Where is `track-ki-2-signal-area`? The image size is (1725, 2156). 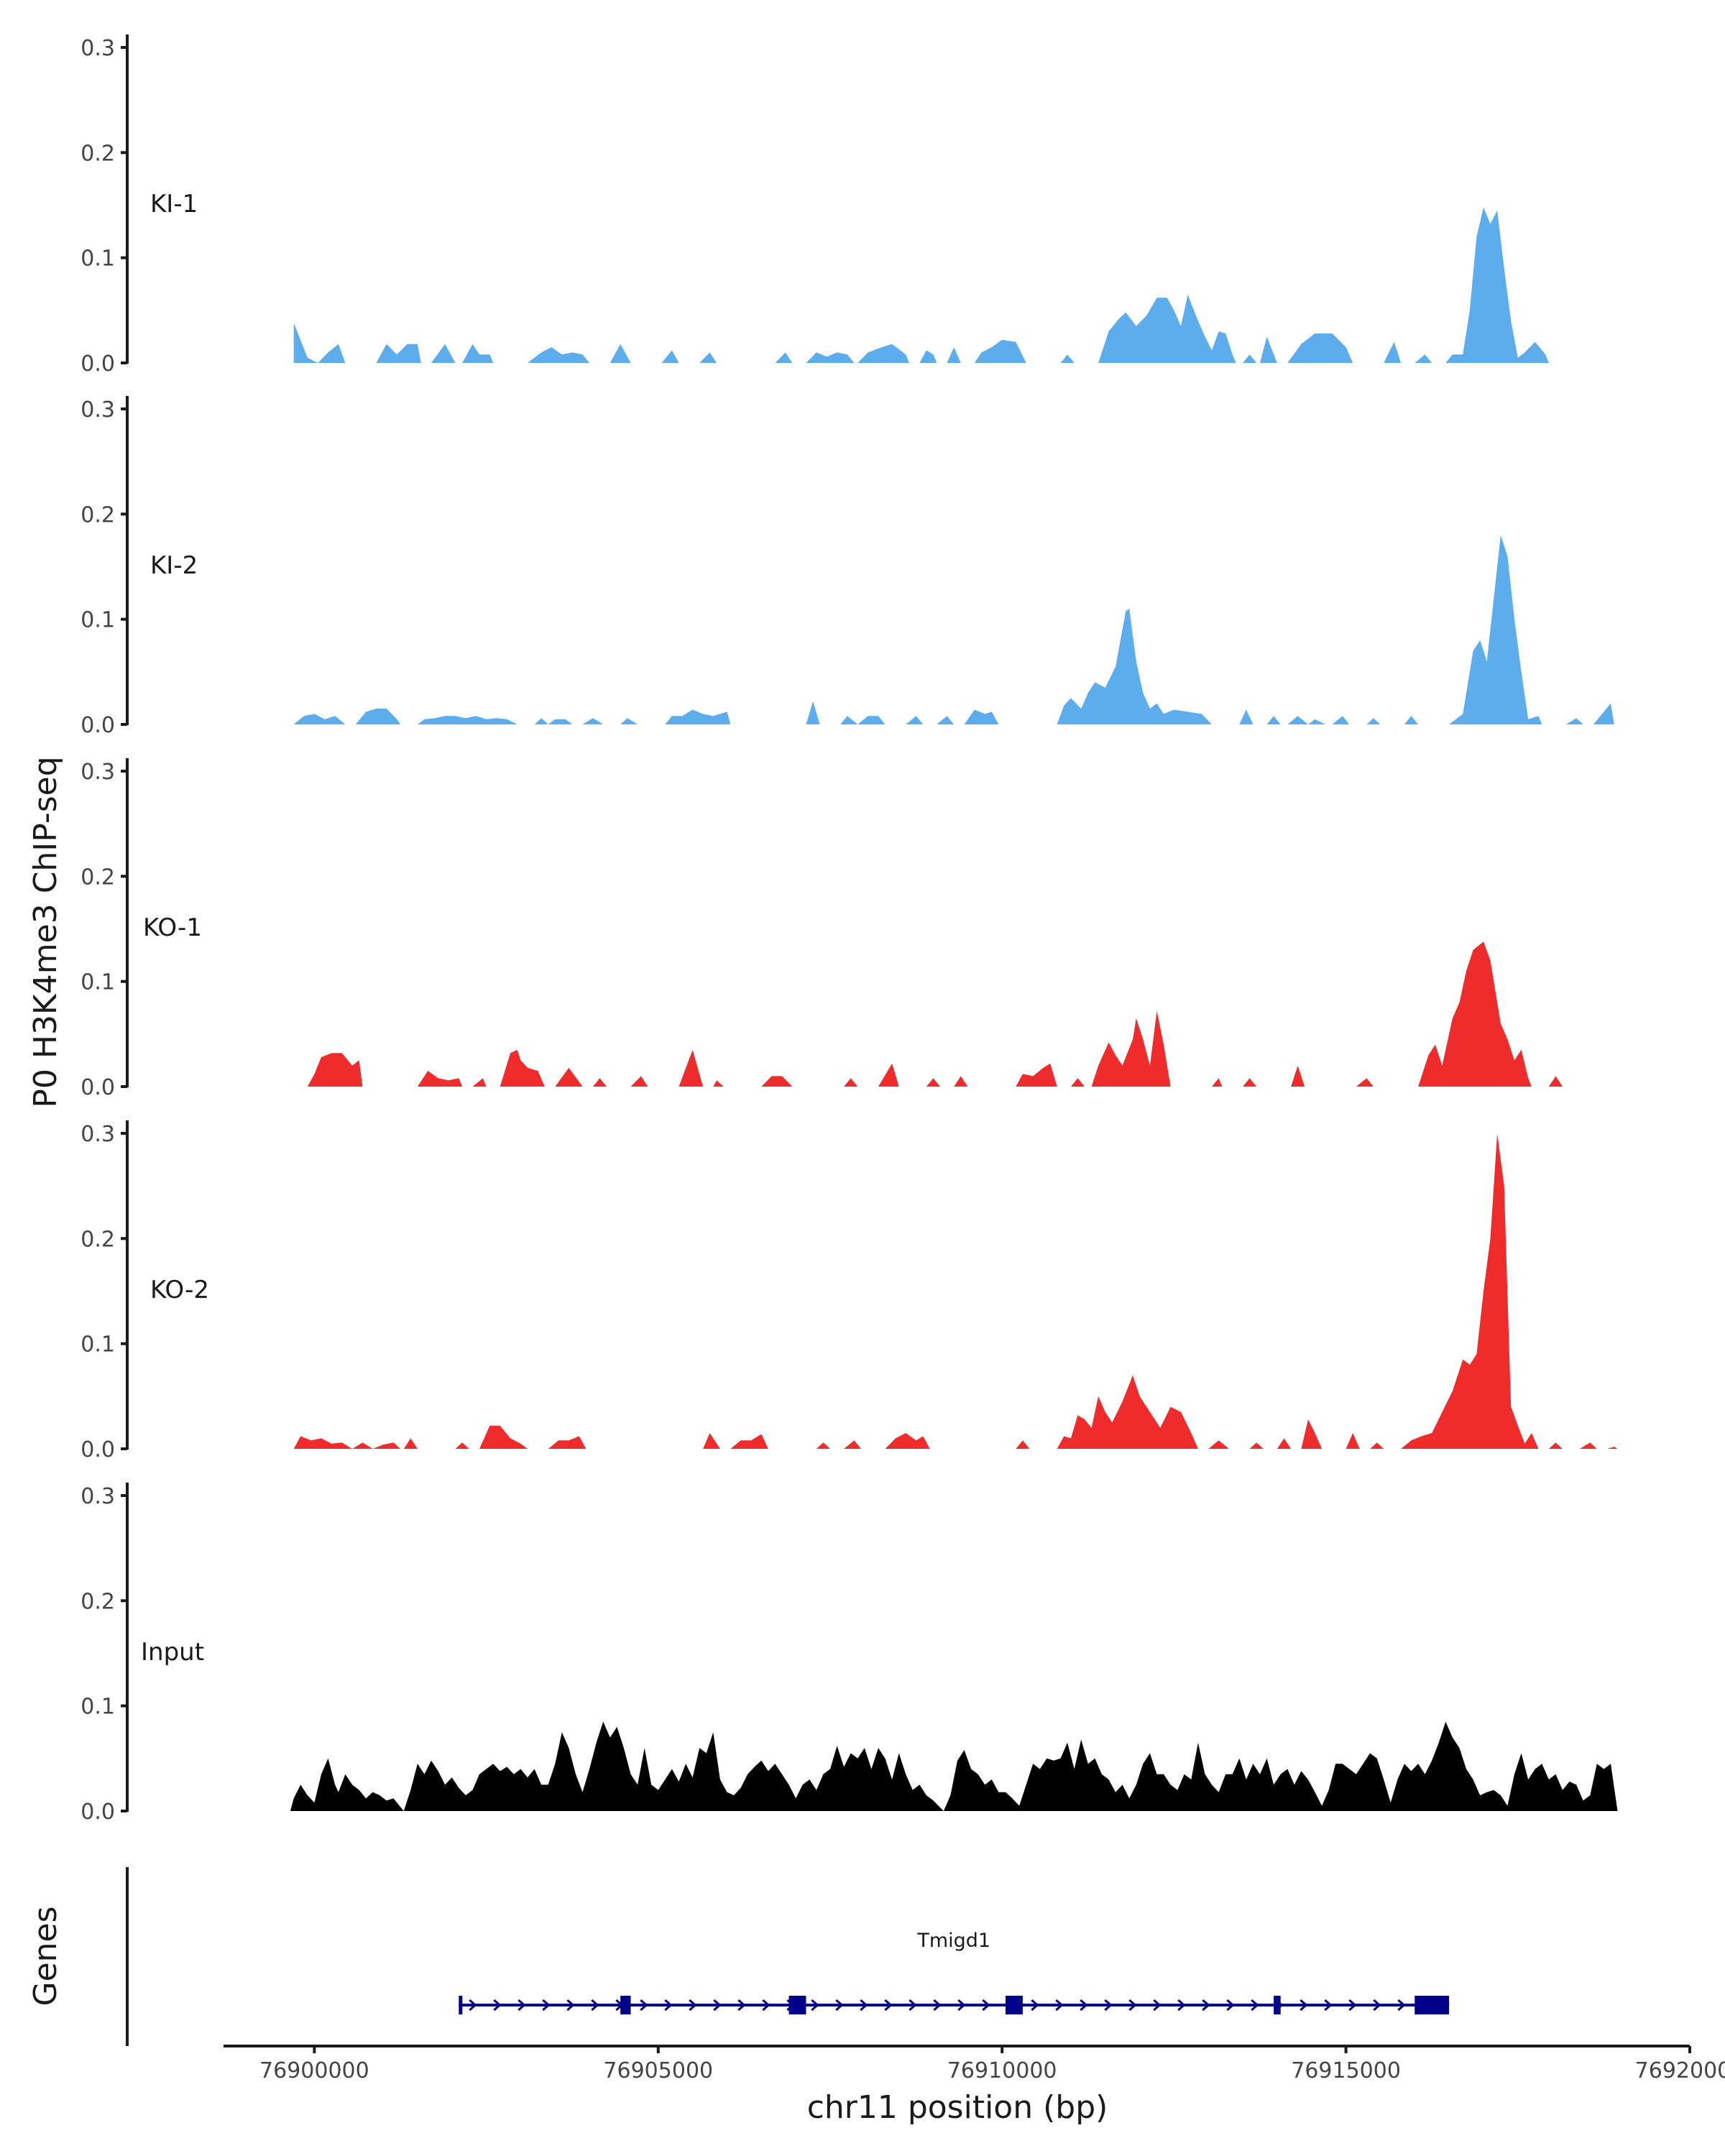 track-ki-2-signal-area is located at coordinates (953, 630).